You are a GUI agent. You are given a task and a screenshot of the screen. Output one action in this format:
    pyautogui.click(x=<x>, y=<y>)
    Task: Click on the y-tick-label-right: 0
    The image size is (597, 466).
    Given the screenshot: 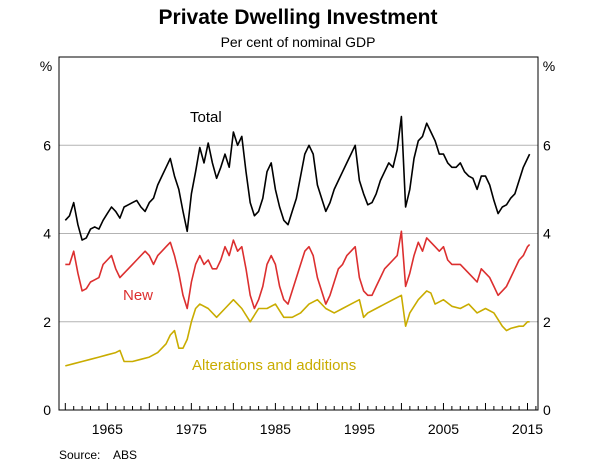 What is the action you would take?
    pyautogui.click(x=547, y=410)
    